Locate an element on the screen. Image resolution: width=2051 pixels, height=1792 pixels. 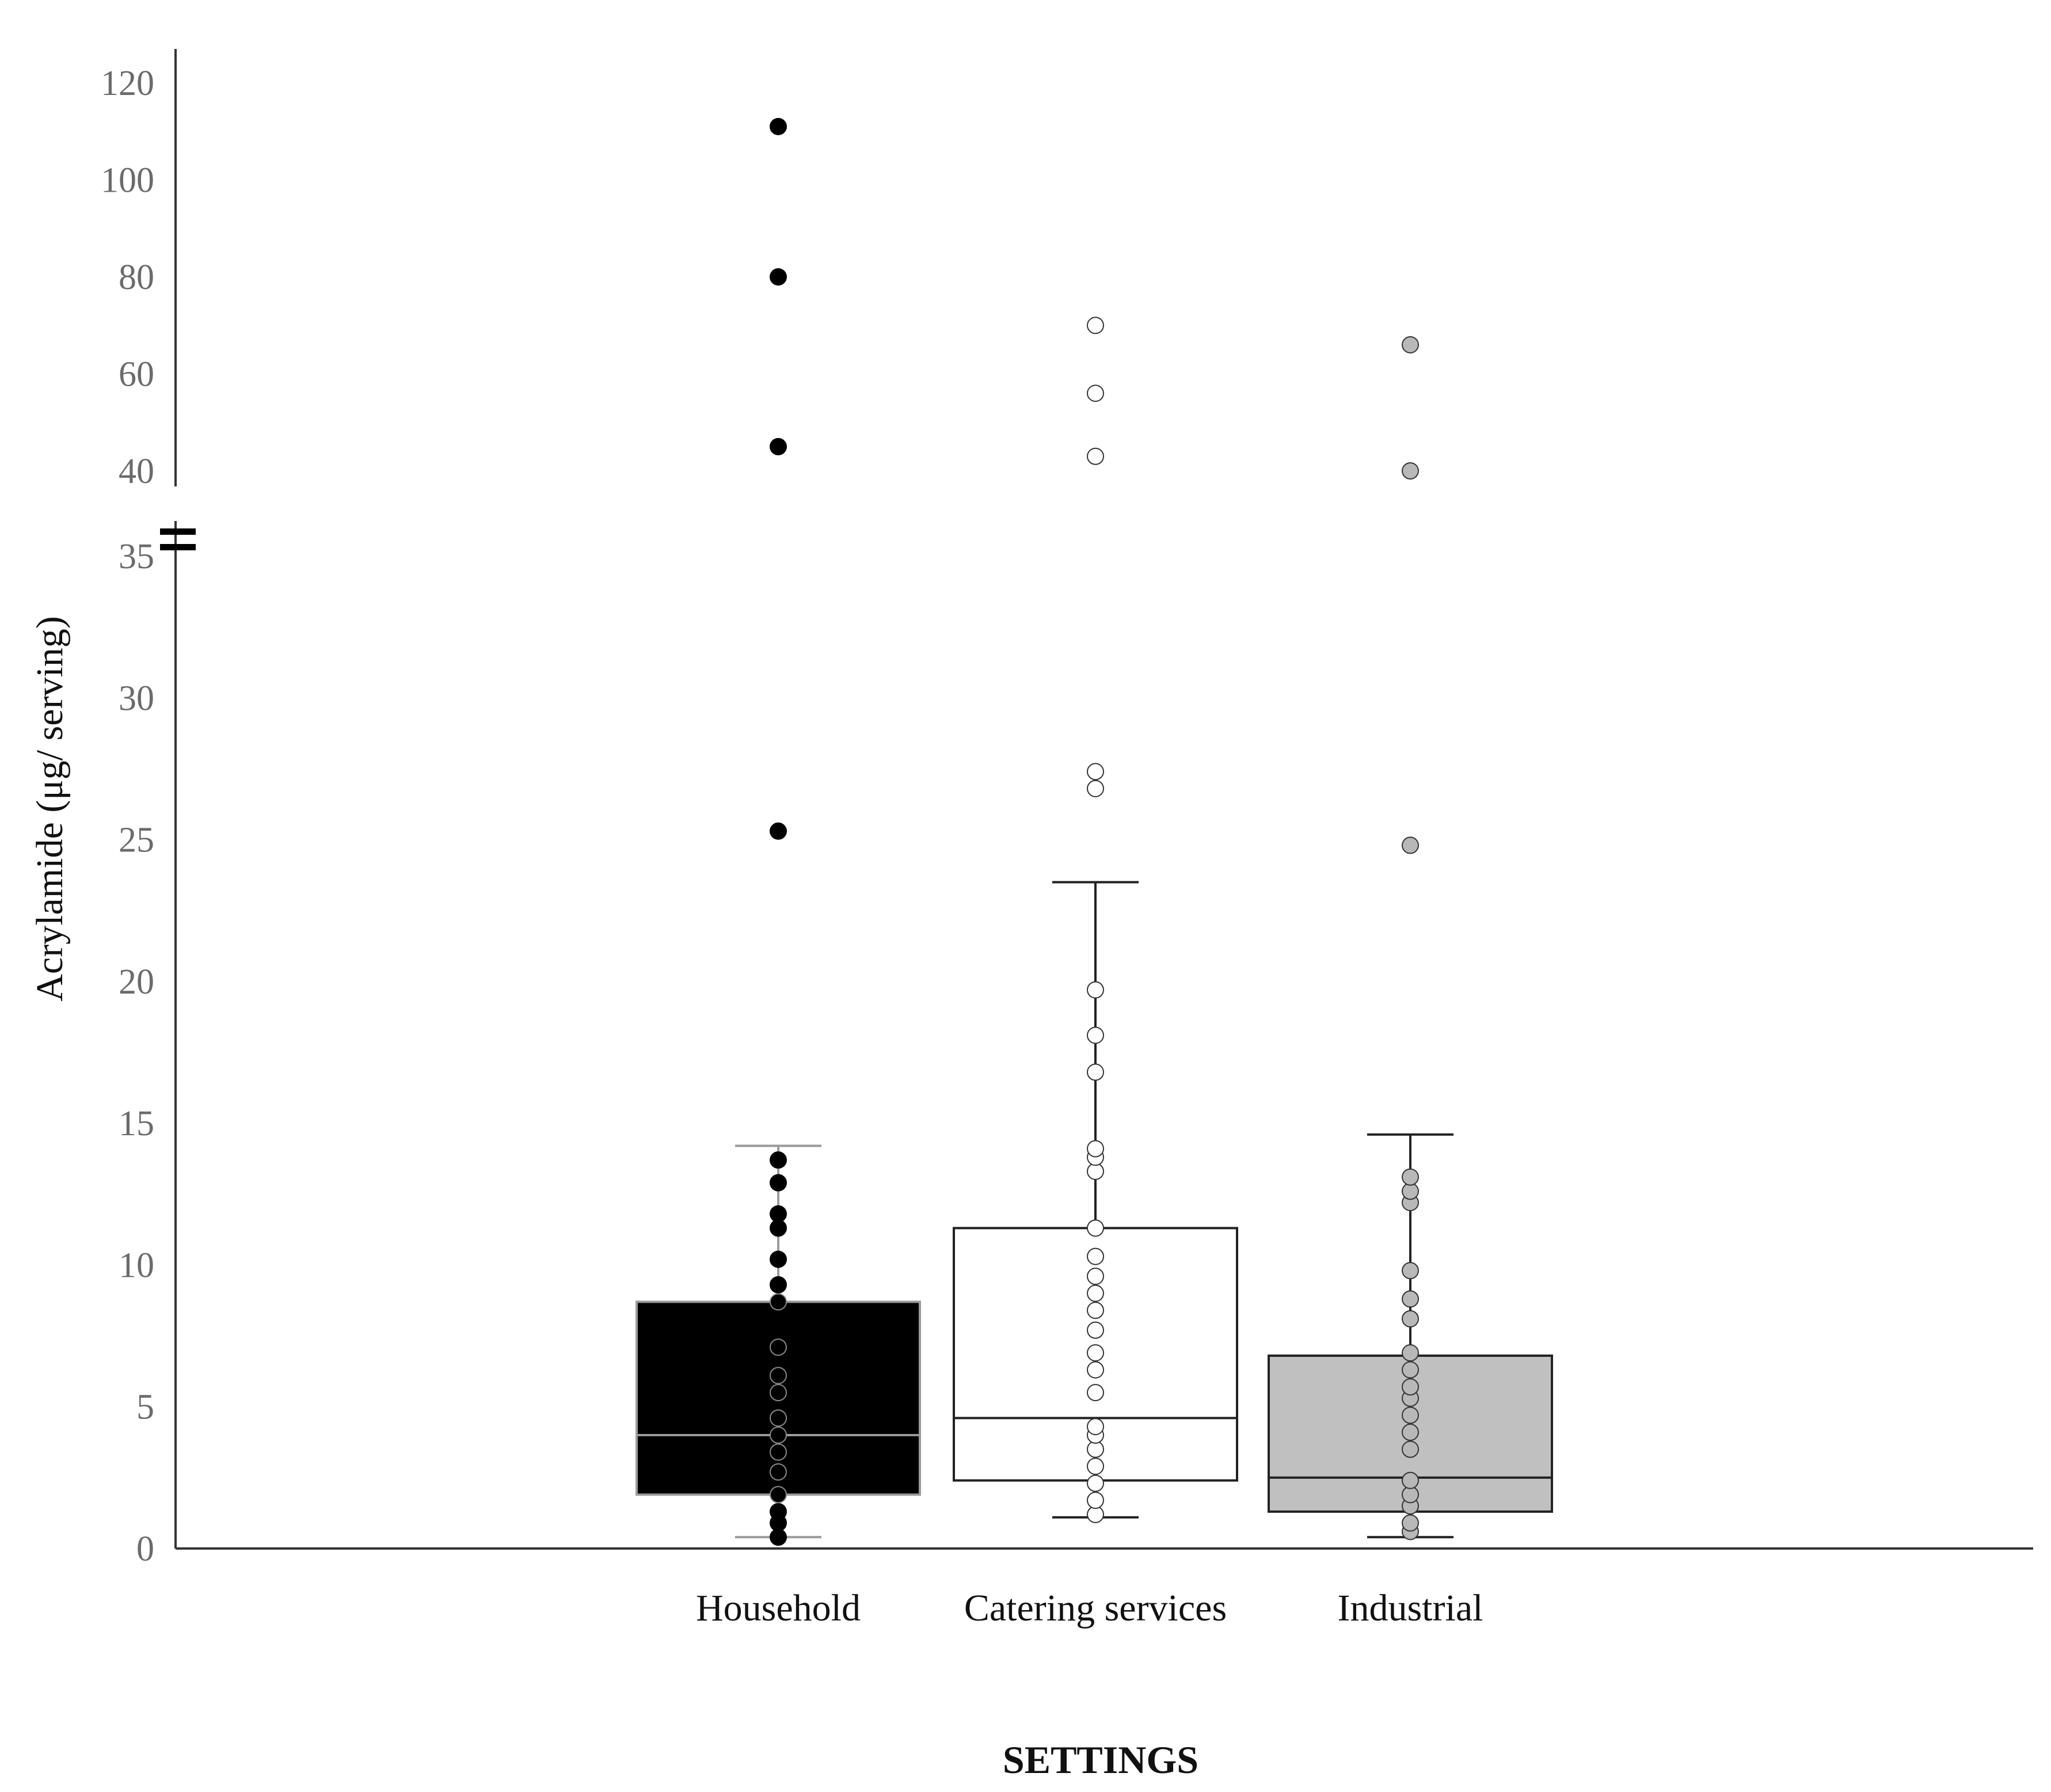
category-labels: Household Catering services Industrial is located at coordinates (1089, 1608).